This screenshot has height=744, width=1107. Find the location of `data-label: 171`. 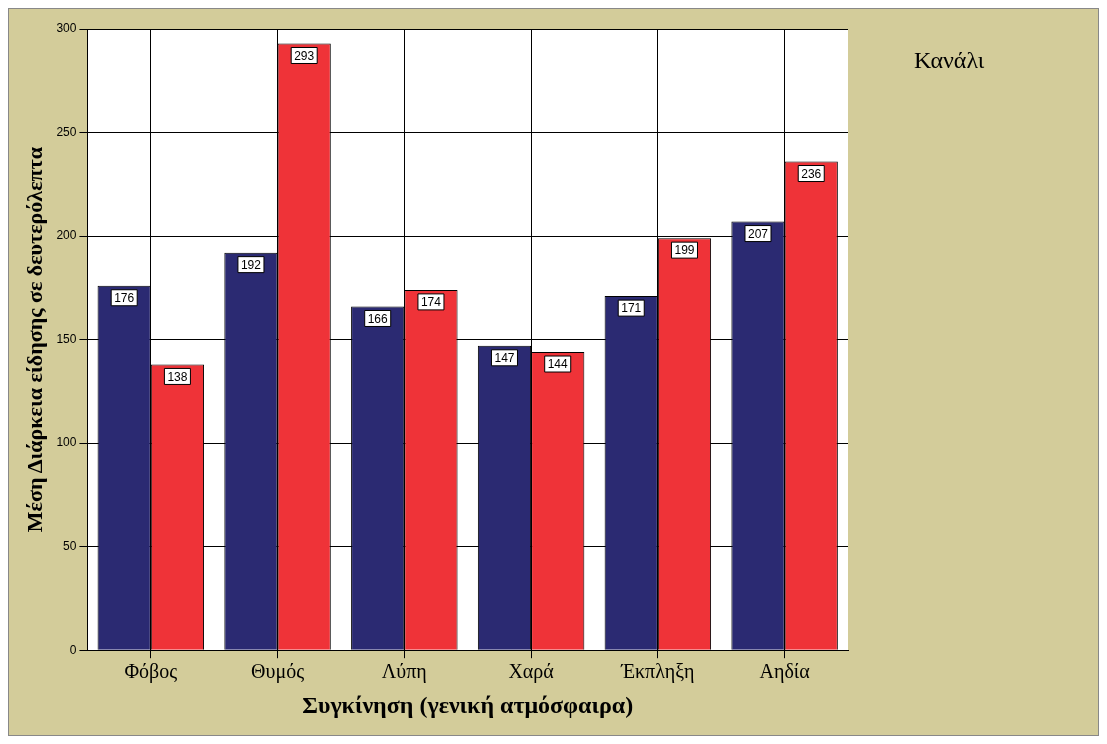

data-label: 171 is located at coordinates (631, 308).